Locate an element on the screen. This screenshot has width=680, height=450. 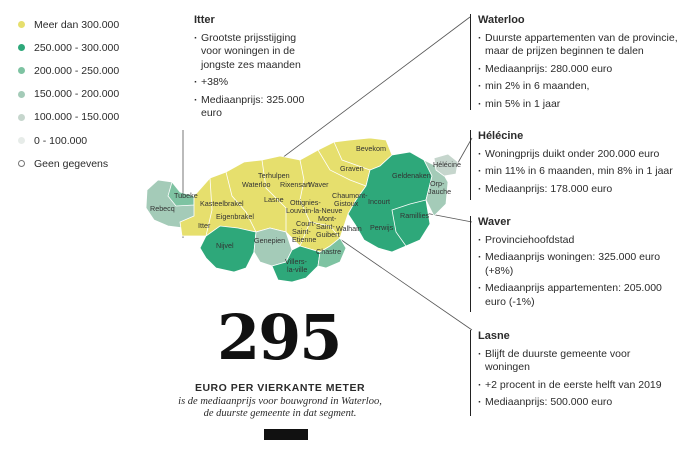
label-kasteelbrakel: Kasteelbrakel is located at coordinates (222, 203).